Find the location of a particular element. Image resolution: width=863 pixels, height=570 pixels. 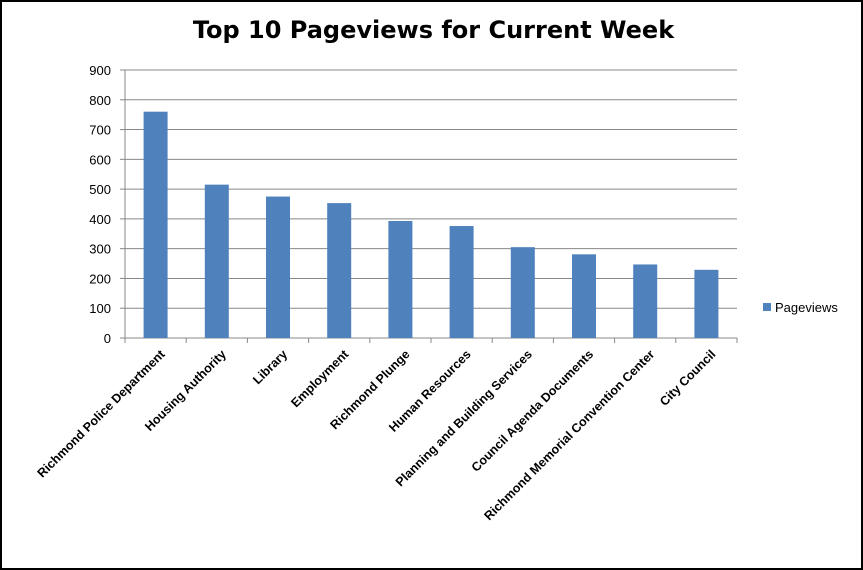

legend-label: Pageviews is located at coordinates (806, 307).